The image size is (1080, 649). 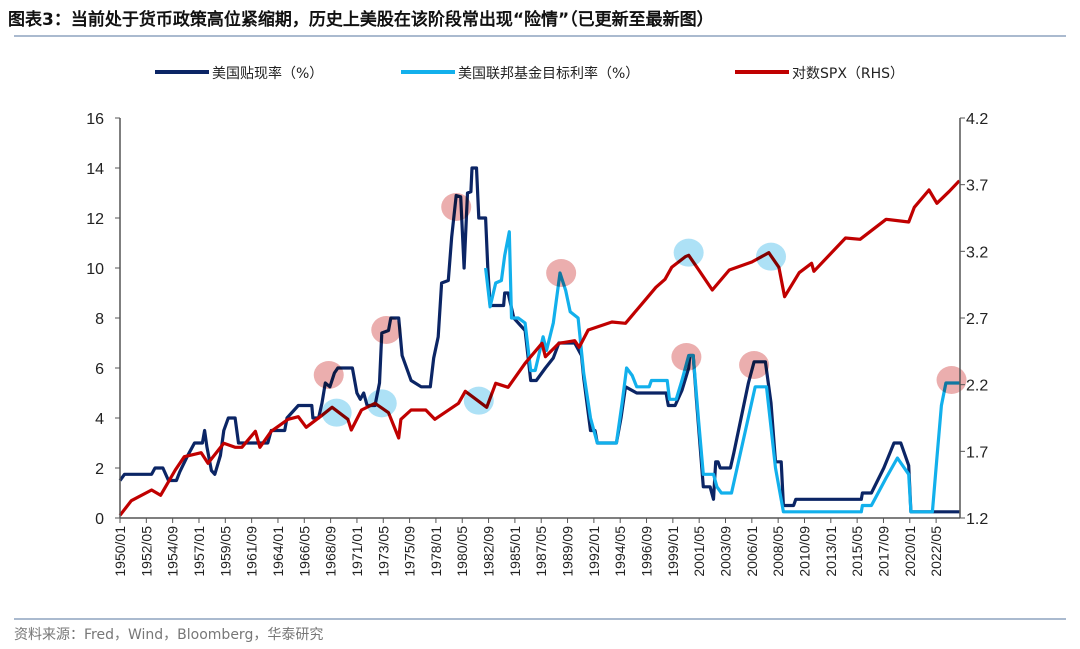 I want to click on legend: 美国贴现率（%） 美国联邦基金目标利率（%） 对数SPX（RHS）, so click(x=529, y=73).